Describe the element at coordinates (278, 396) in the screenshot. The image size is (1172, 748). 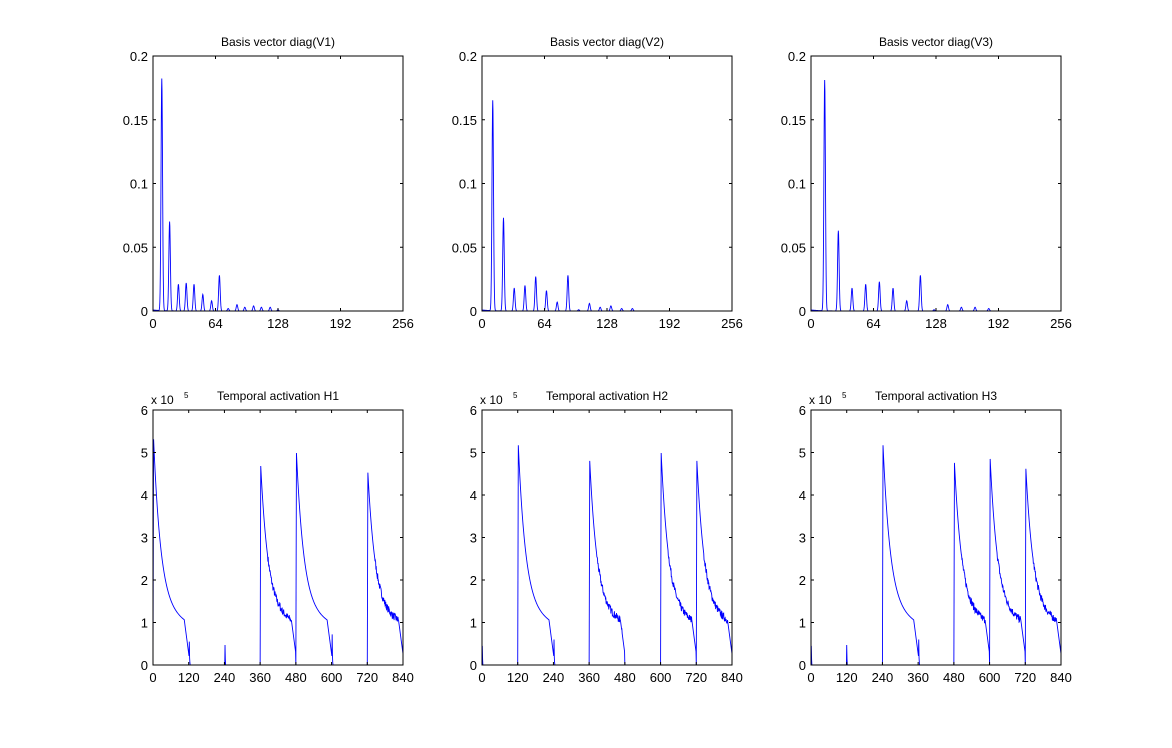
I see `subplot-title: Temporal activation H1` at that location.